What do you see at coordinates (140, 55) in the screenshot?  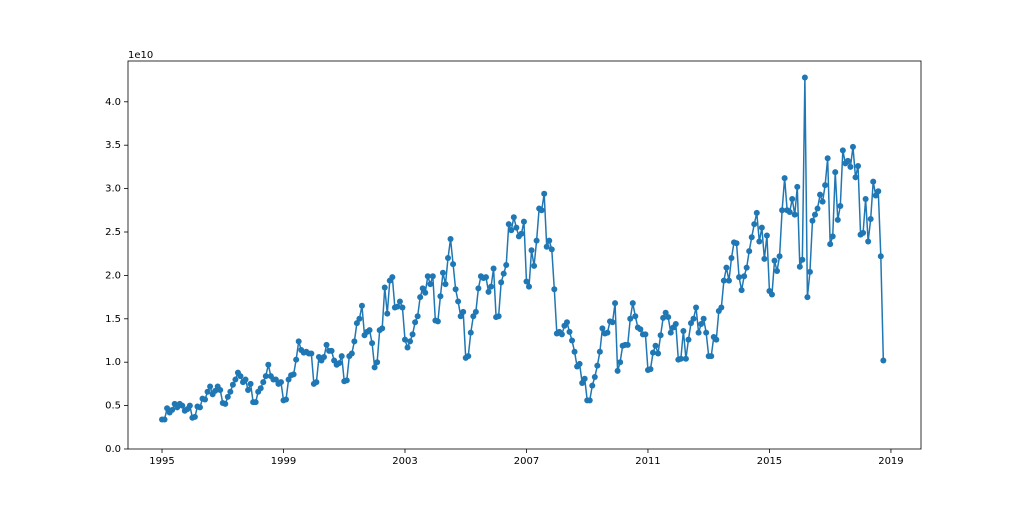 I see `y-offset-label: 1e10` at bounding box center [140, 55].